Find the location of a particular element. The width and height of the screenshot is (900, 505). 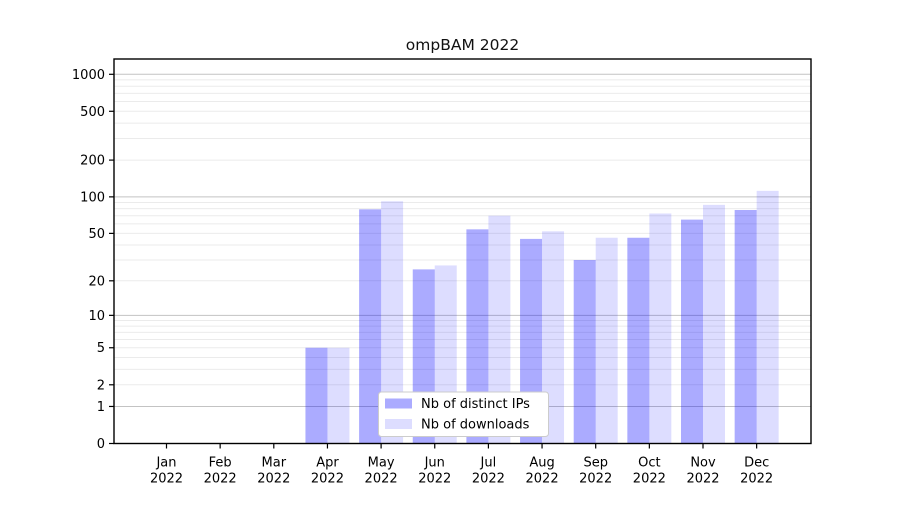

bar-ips-nov is located at coordinates (692, 331).